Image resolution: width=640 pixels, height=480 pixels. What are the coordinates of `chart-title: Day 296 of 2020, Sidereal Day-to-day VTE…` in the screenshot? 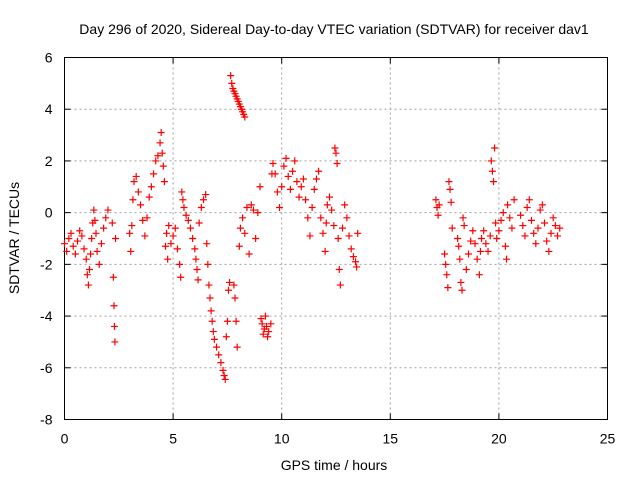 It's located at (334, 29).